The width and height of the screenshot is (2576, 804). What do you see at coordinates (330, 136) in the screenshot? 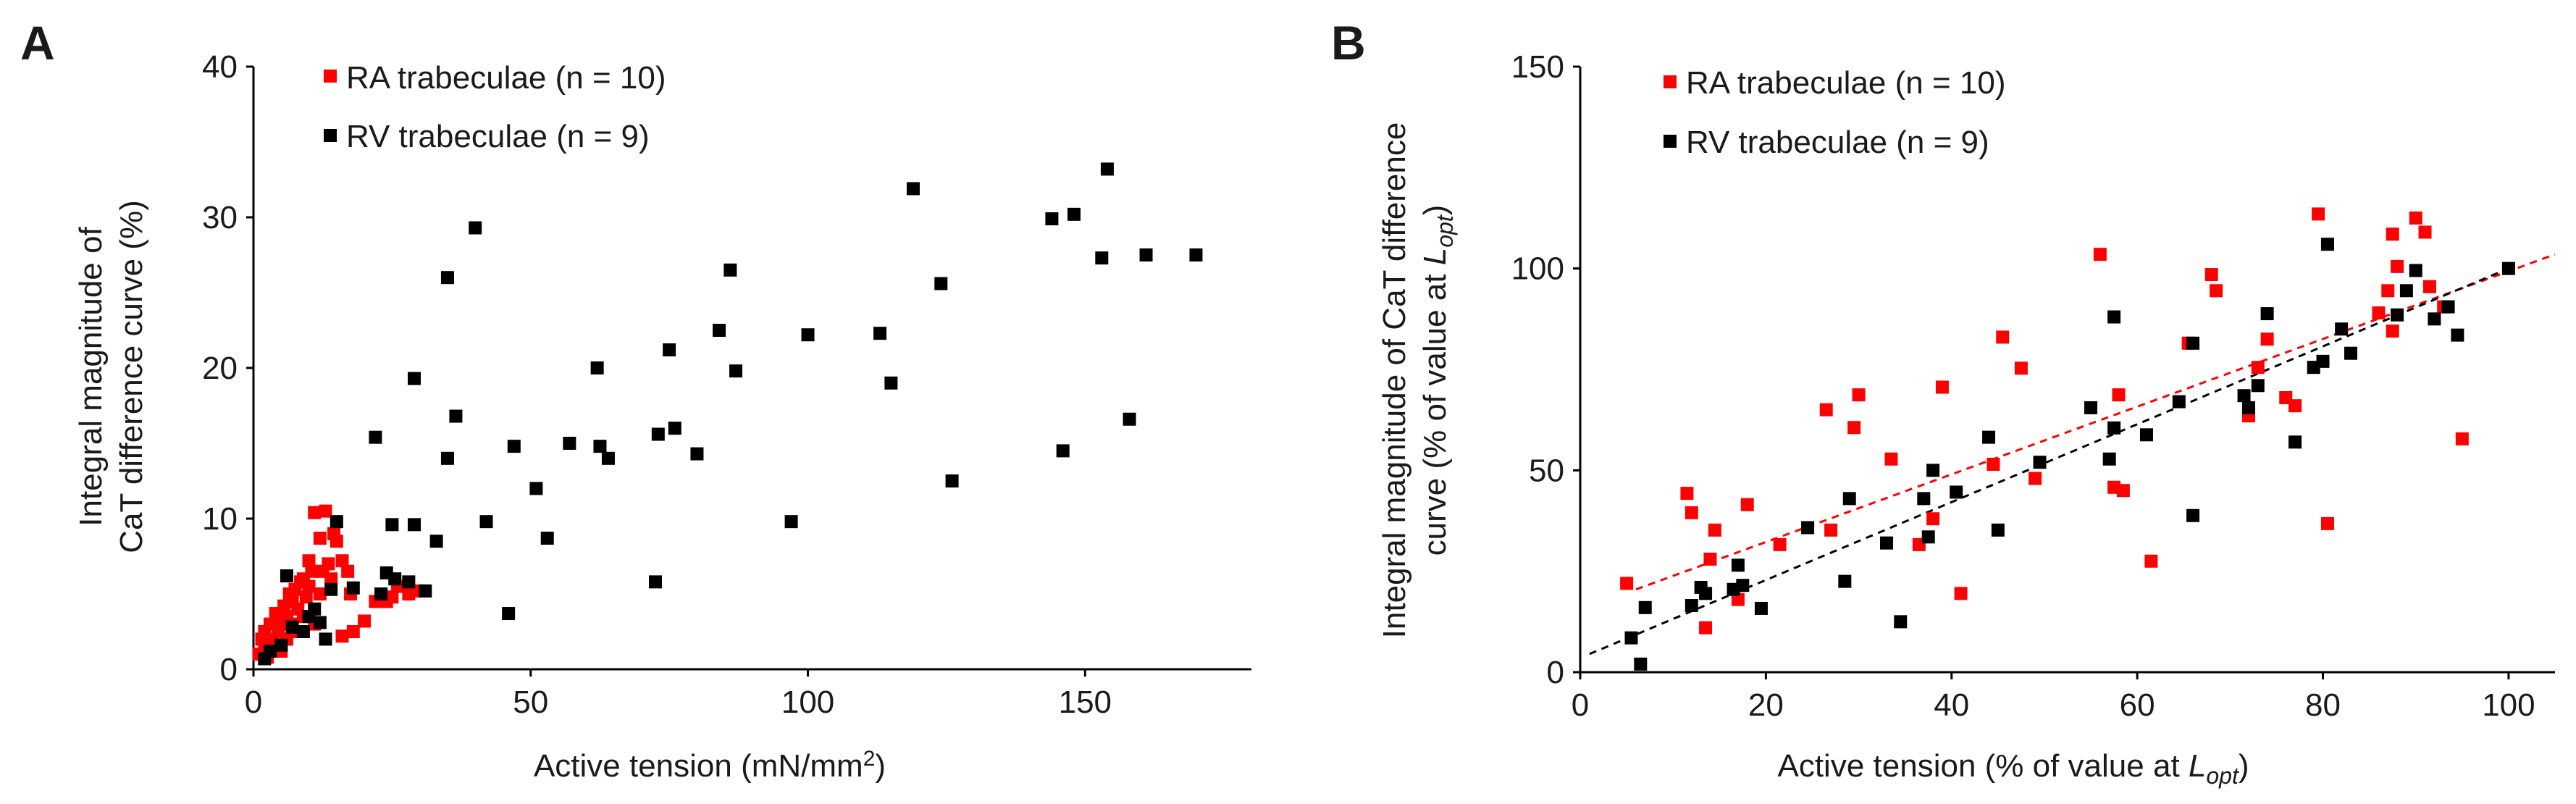
I see `legend-marker-rv` at bounding box center [330, 136].